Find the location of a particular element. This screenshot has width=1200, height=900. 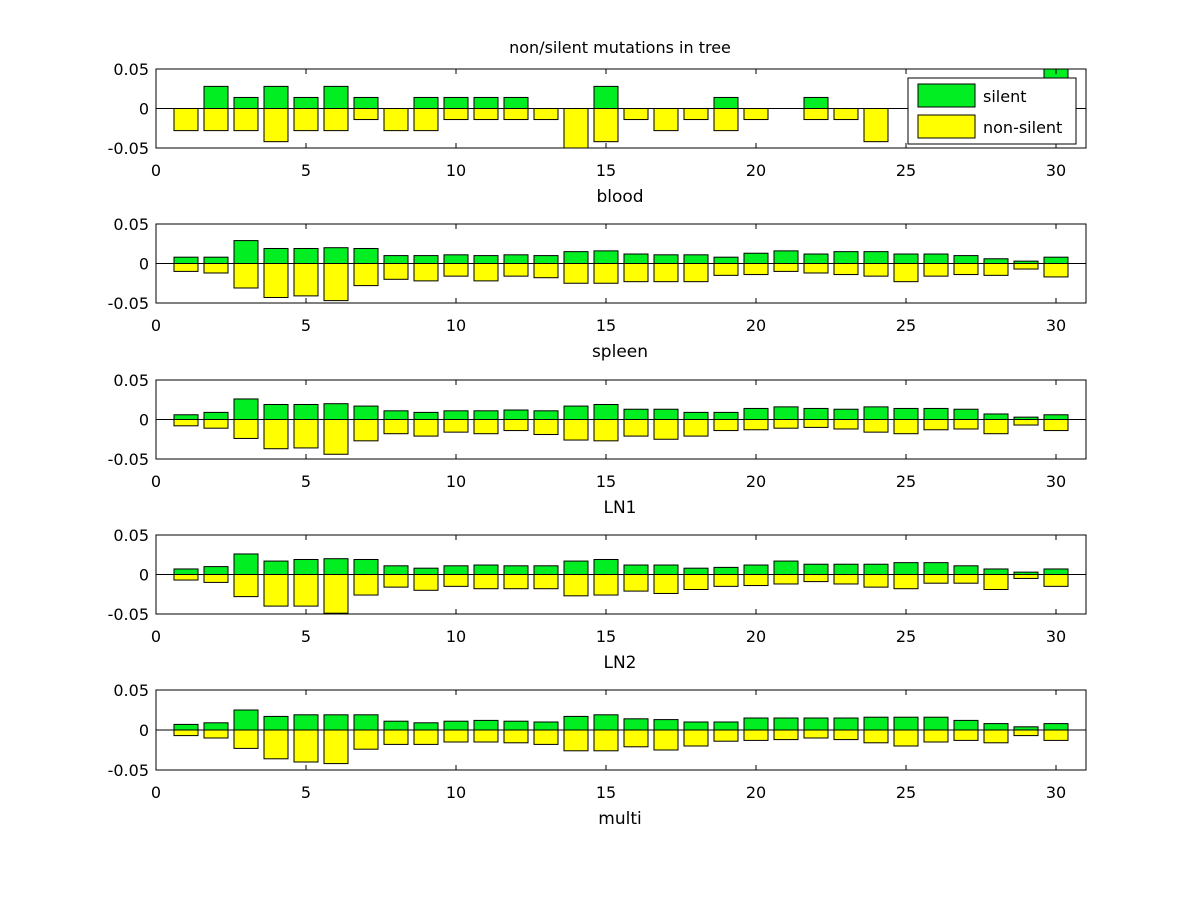

x-tick-label: 15 is located at coordinates (606, 325).